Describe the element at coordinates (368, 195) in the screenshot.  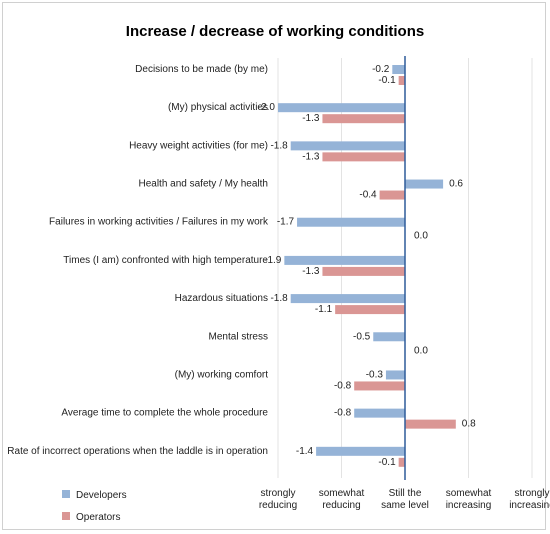
I see `value-label: -0.4` at that location.